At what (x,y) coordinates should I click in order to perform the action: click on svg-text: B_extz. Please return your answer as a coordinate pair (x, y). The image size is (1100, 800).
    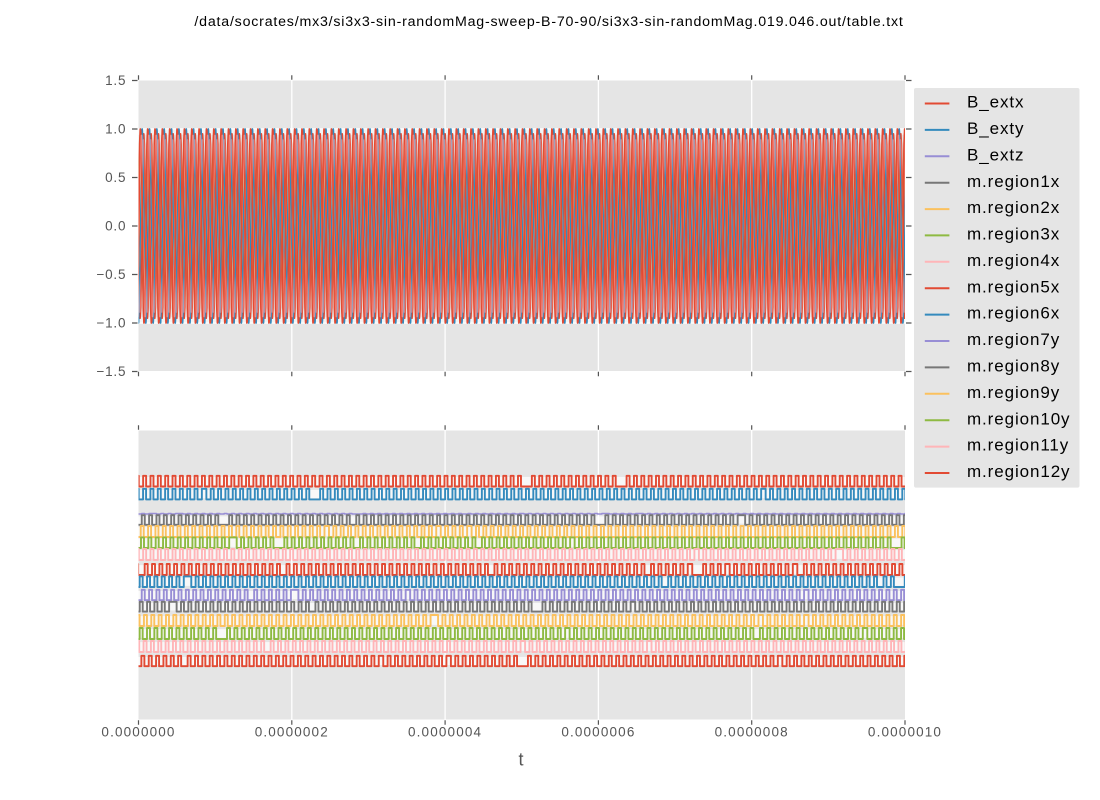
    Looking at the image, I should click on (995, 154).